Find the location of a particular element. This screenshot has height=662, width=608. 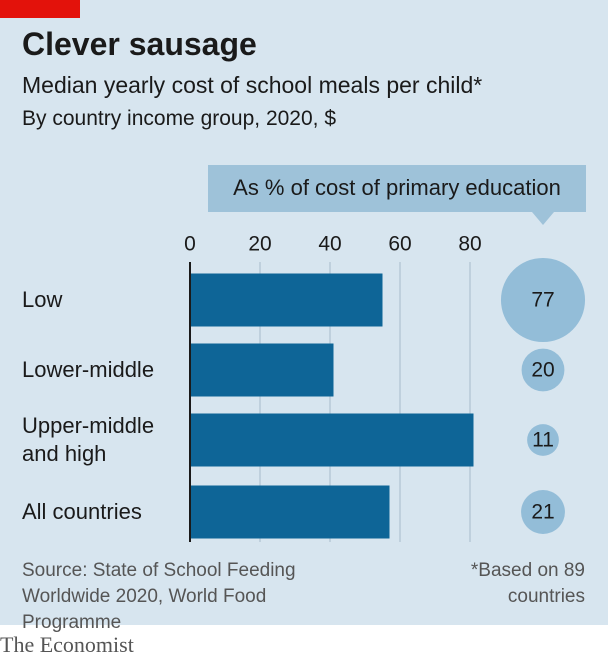

y-tick-label: All countries is located at coordinates (82, 511).